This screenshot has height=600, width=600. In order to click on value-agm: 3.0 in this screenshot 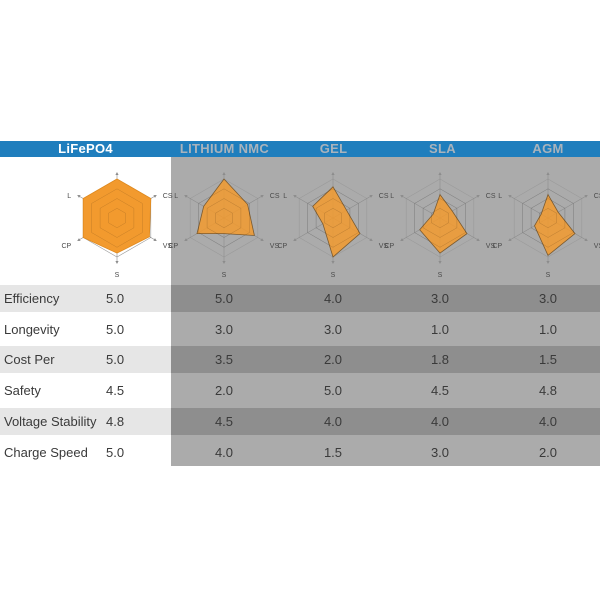, I will do `click(548, 298)`.